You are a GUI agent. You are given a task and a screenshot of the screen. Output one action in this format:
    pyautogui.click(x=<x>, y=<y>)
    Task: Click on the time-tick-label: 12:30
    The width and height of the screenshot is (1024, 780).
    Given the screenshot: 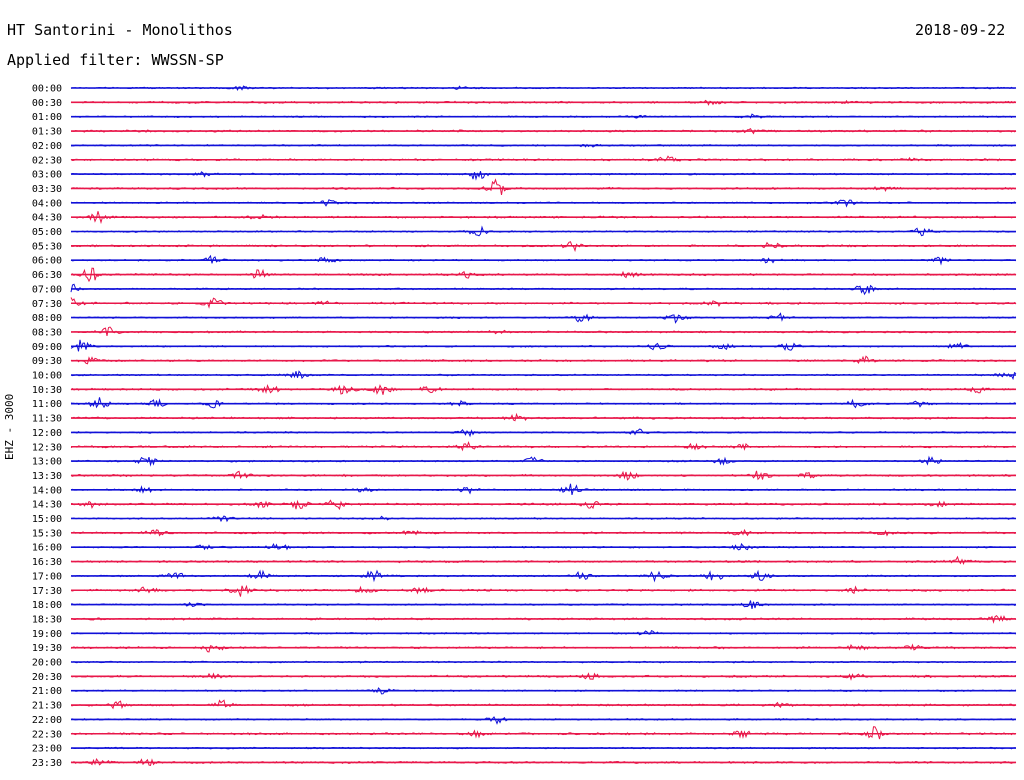 What is the action you would take?
    pyautogui.click(x=47, y=447)
    